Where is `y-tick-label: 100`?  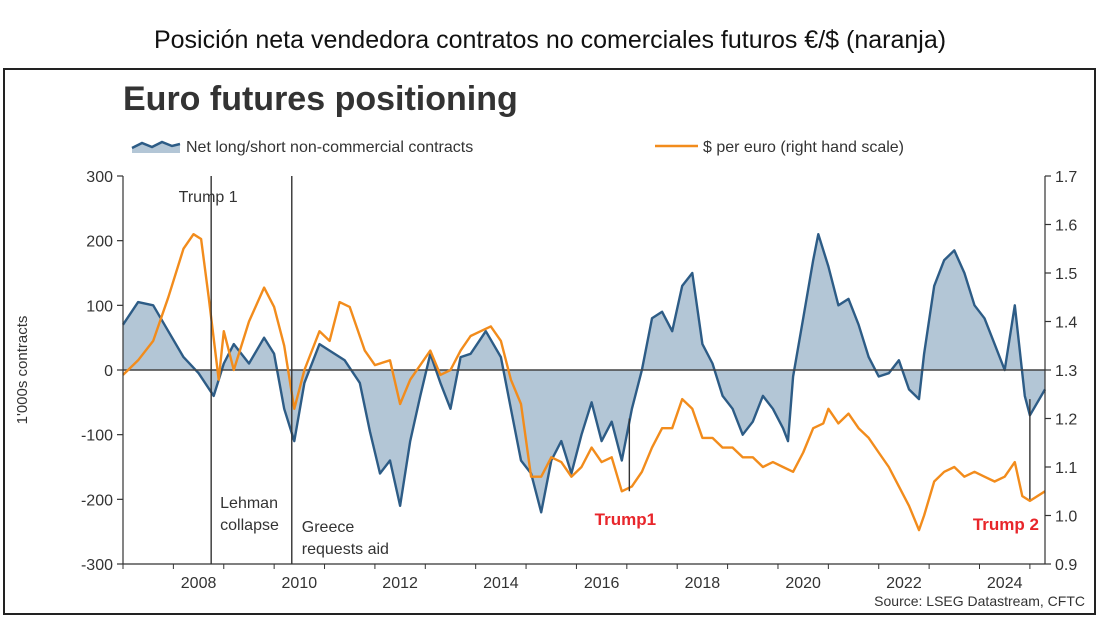 y-tick-label: 100 is located at coordinates (99, 306).